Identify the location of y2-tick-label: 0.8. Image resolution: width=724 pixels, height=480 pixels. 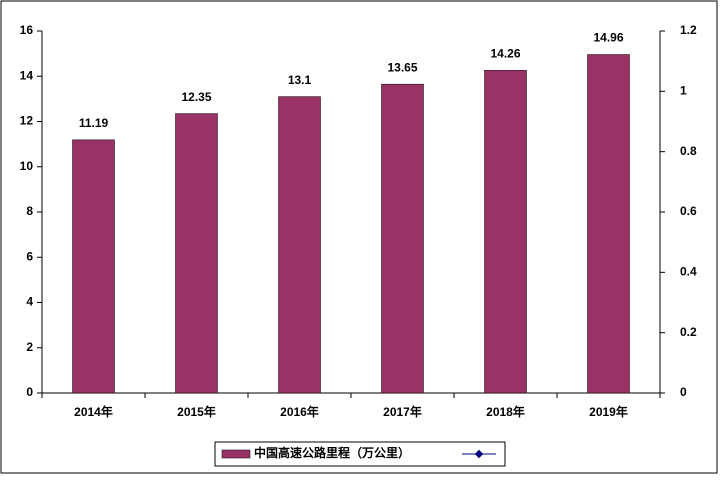
(688, 151).